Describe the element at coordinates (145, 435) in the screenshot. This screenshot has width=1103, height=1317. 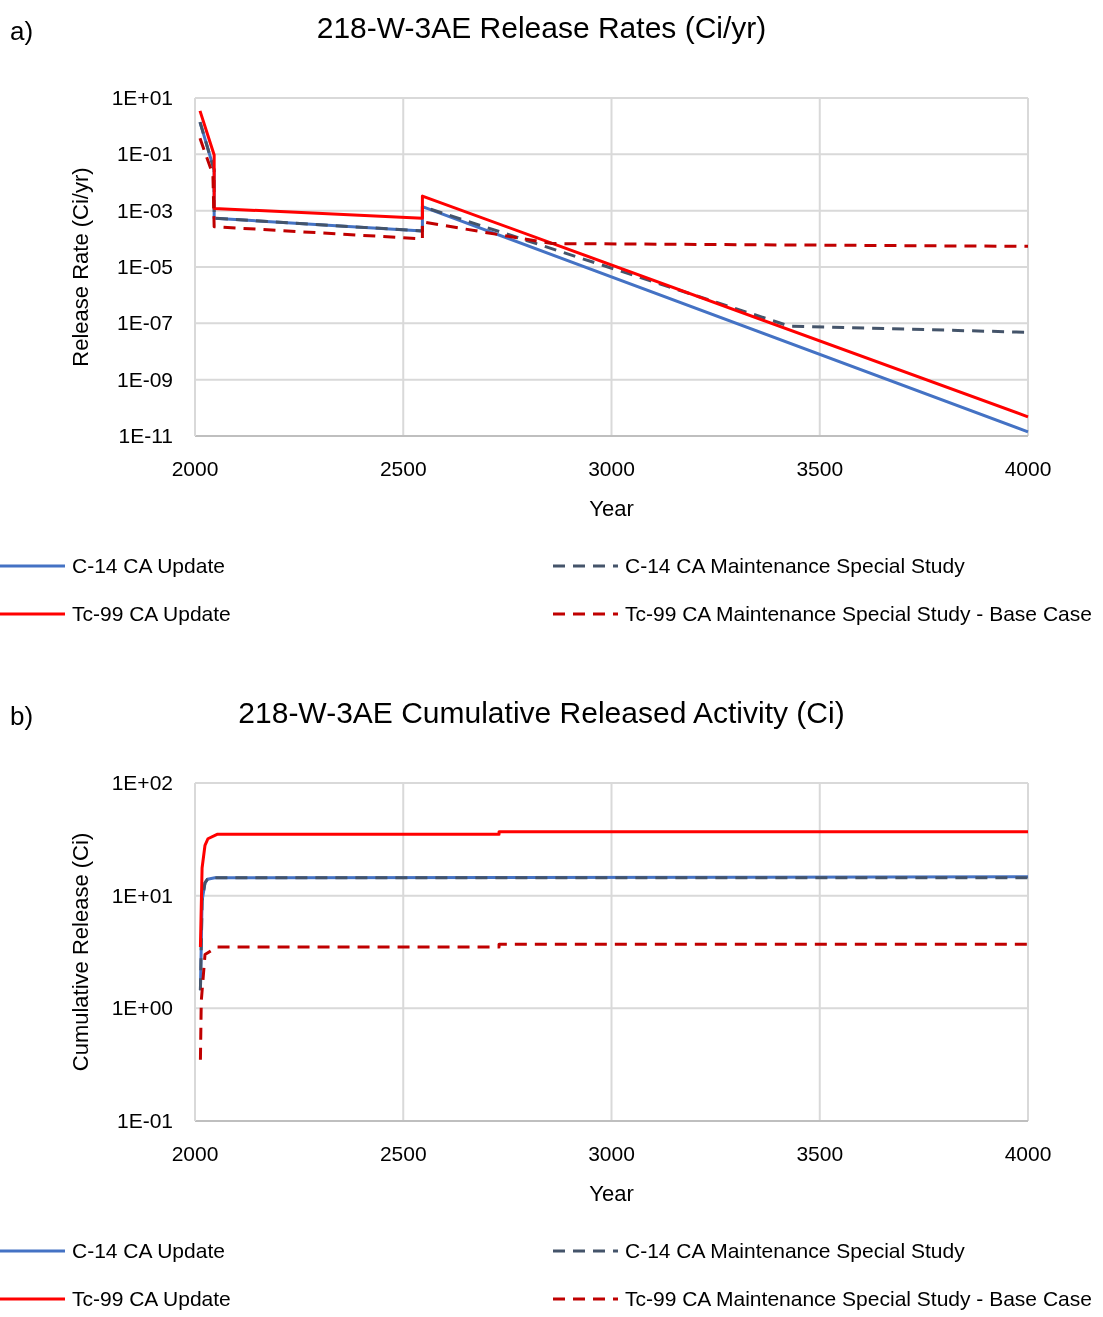
I see `y-tick-label: 1E-11` at that location.